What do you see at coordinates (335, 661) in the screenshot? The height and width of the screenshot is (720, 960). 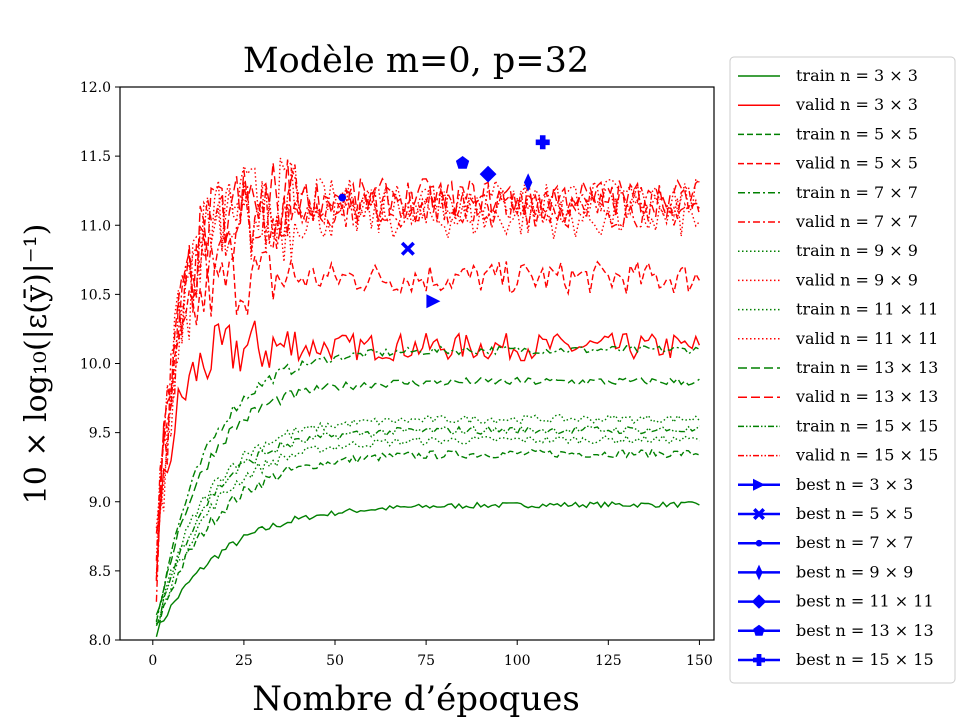 I see `x-tick-label: 50` at bounding box center [335, 661].